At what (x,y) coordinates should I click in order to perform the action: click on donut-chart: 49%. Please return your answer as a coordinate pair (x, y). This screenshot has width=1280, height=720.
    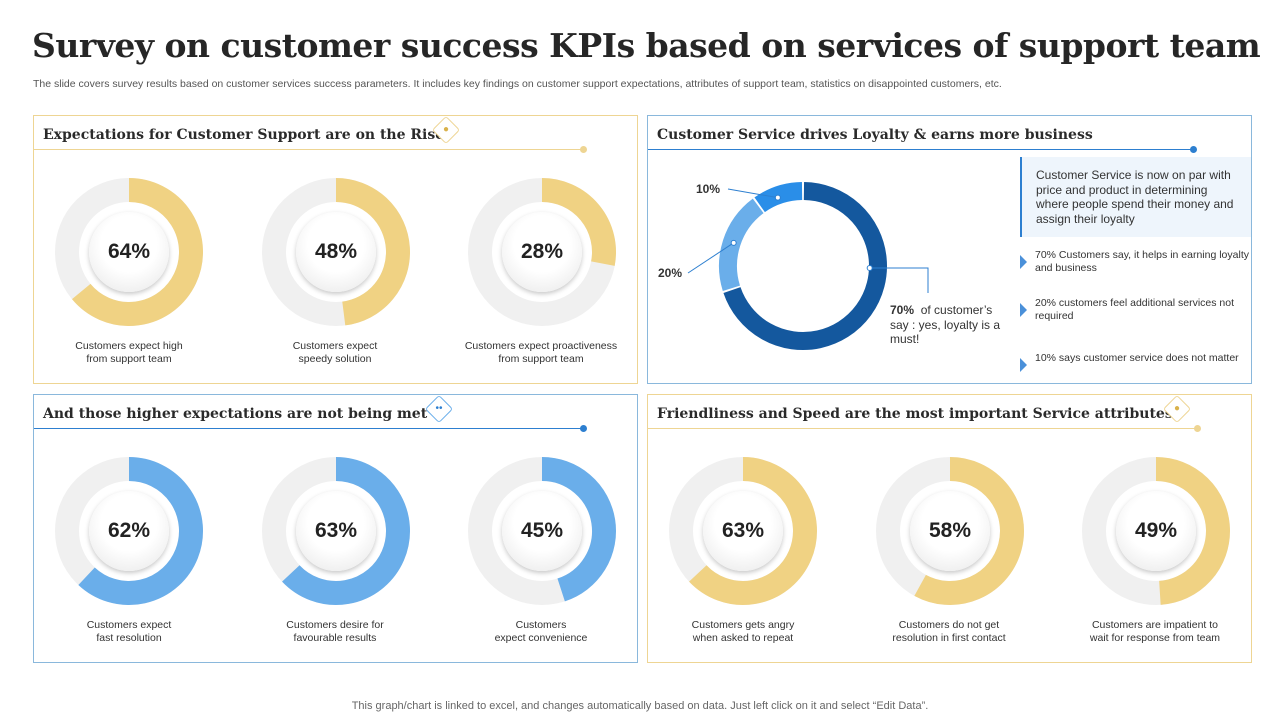
    Looking at the image, I should click on (1156, 531).